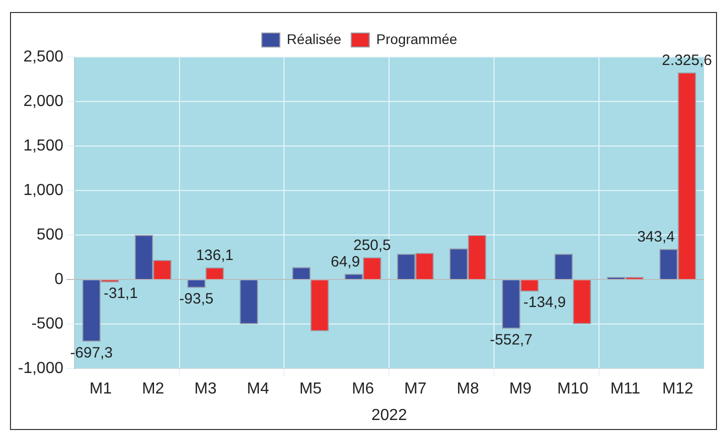 This screenshot has height=432, width=719. What do you see at coordinates (153, 389) in the screenshot?
I see `x-tick-label: M2` at bounding box center [153, 389].